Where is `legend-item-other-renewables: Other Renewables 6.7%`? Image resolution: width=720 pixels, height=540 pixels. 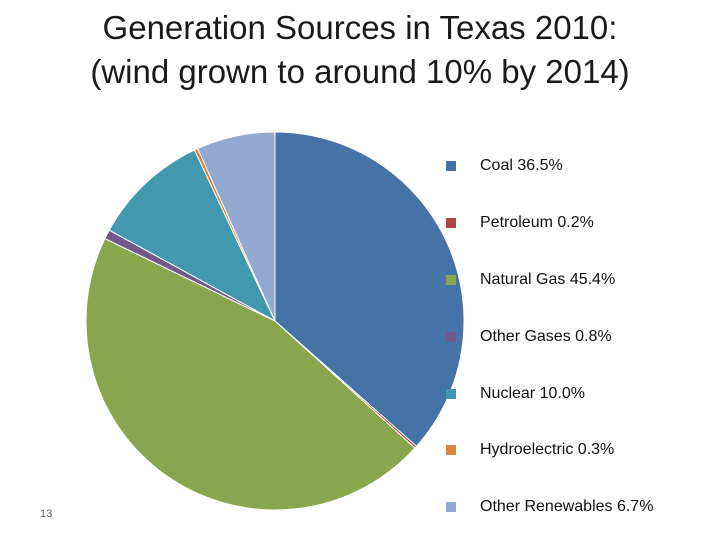
legend-item-other-renewables: Other Renewables 6.7% is located at coordinates (547, 507).